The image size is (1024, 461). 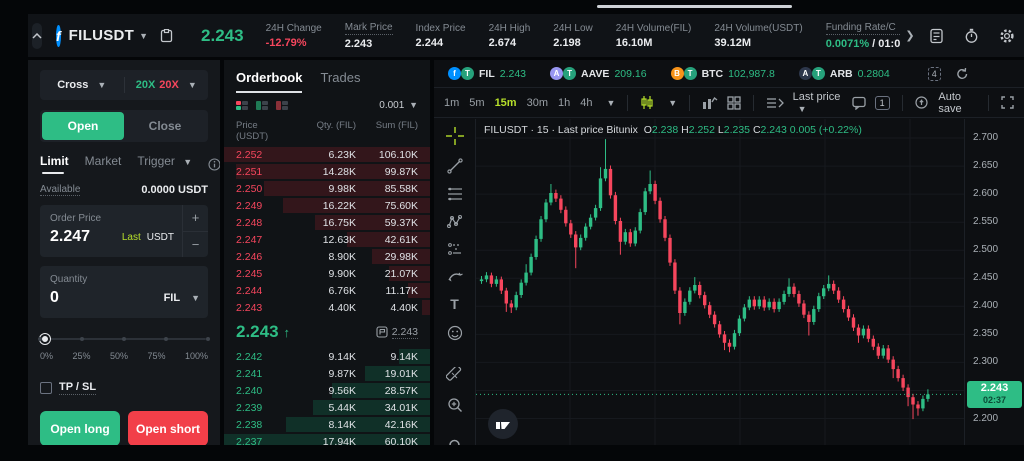 I want to click on order-price-field: Order Price 2.247 Last USDT + −, so click(x=124, y=231).